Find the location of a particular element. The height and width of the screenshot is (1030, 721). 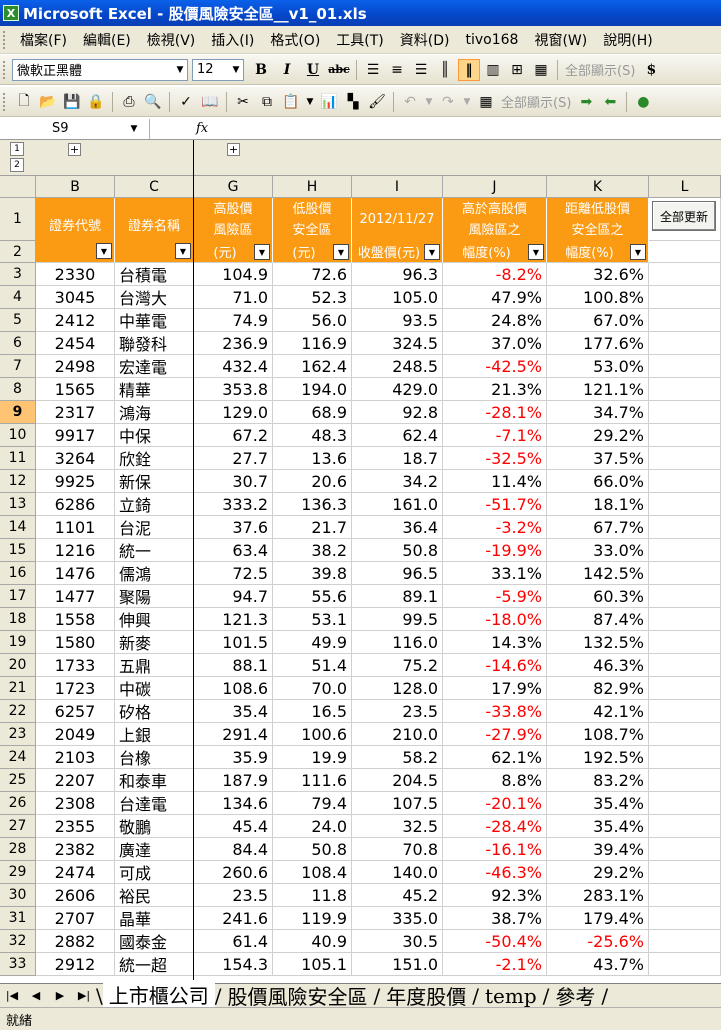

row-header-10: 10 is located at coordinates (18, 435).